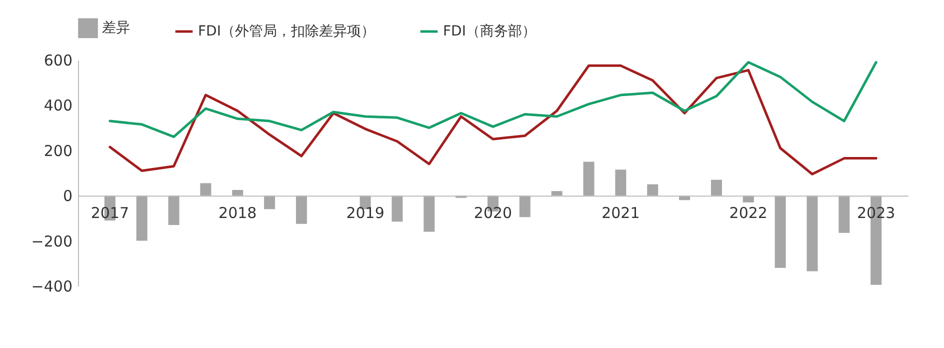 This screenshot has height=348, width=944. What do you see at coordinates (58, 105) in the screenshot?
I see `y-tick-label: 400` at bounding box center [58, 105].